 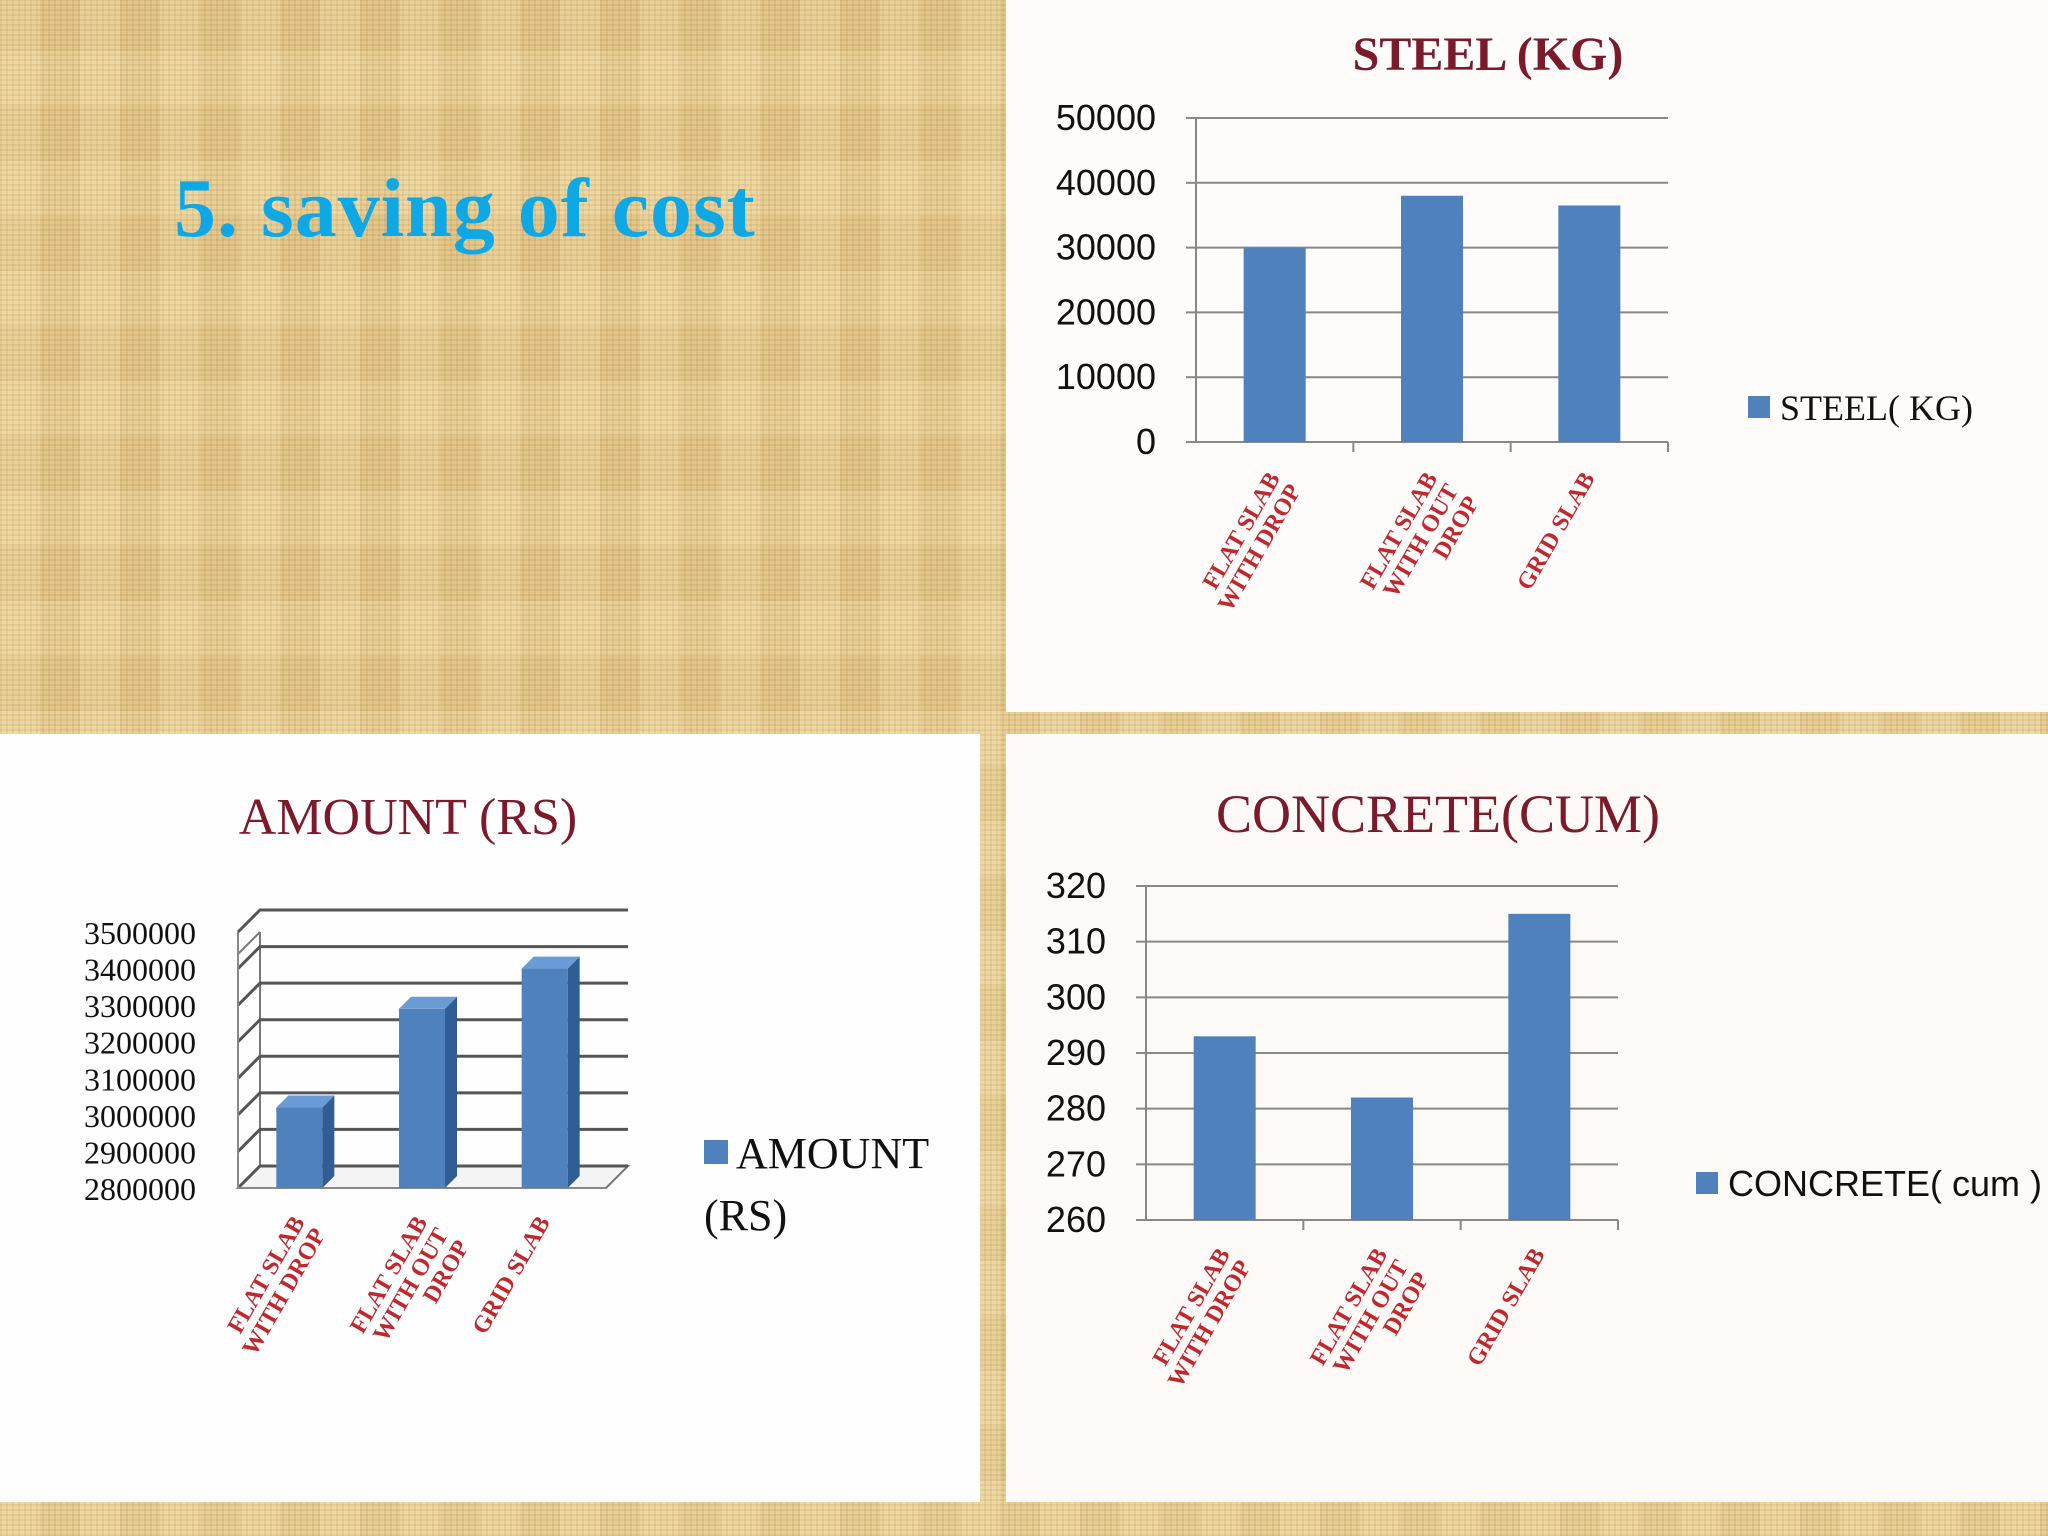 What do you see at coordinates (465, 208) in the screenshot?
I see `slide-title: 5. saving of cost` at bounding box center [465, 208].